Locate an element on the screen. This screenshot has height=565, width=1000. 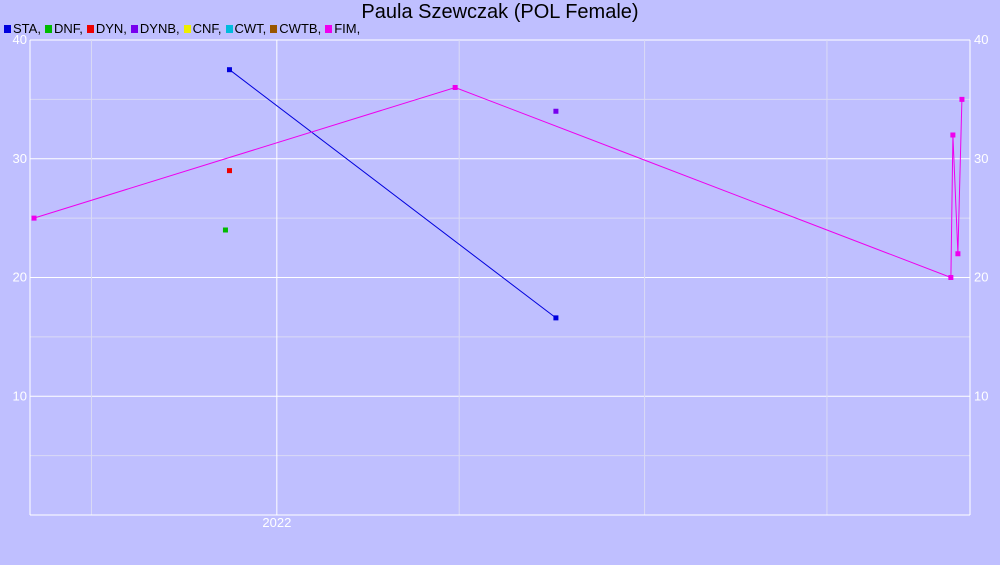
legend-item: STA, is located at coordinates (22, 28).